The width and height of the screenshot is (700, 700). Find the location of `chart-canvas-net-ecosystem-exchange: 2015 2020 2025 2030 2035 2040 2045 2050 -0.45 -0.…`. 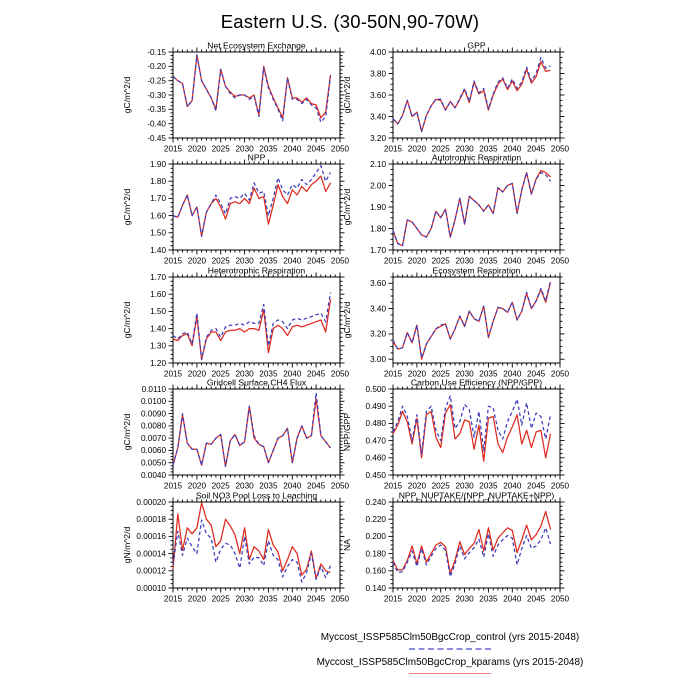

chart-canvas-net-ecosystem-exchange: 2015 2020 2025 2030 2035 2040 2045 2050 -0.45 -0.… is located at coordinates (236, 97).